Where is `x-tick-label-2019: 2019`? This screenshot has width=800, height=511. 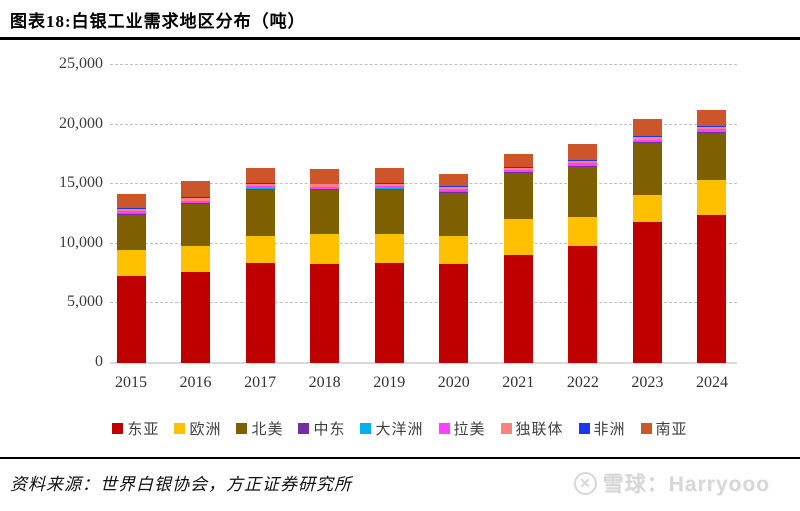
x-tick-label-2019: 2019 is located at coordinates (389, 382).